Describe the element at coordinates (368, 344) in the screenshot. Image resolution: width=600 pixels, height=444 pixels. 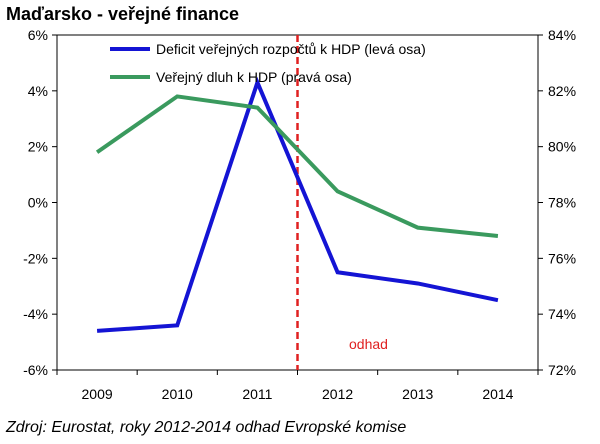
I see `estimate-annotation: odhad` at that location.